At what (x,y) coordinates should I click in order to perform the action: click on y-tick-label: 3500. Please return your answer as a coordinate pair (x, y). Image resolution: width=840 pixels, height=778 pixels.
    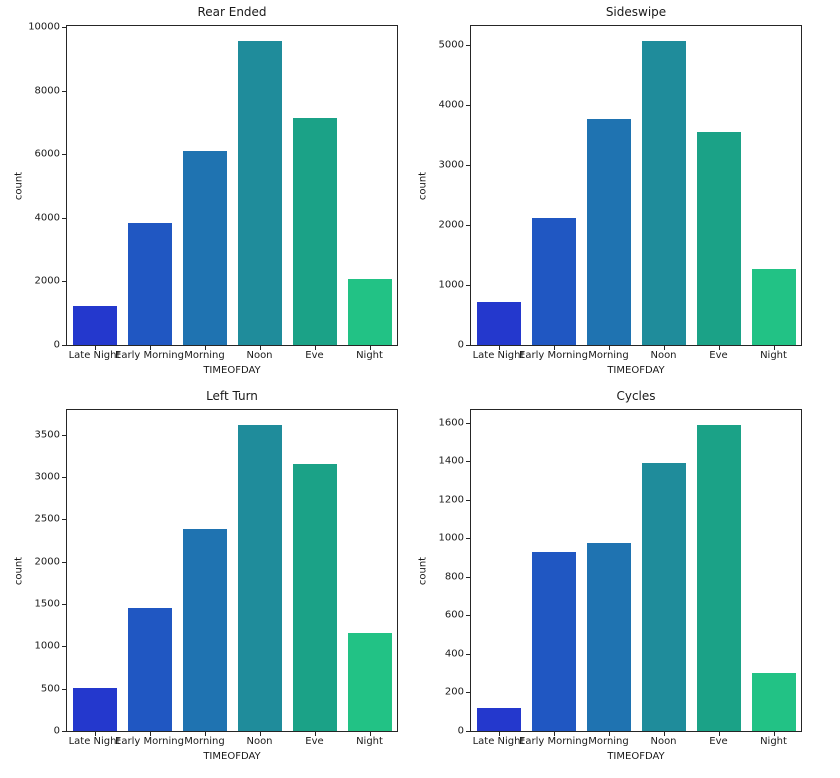
    Looking at the image, I should click on (47, 435).